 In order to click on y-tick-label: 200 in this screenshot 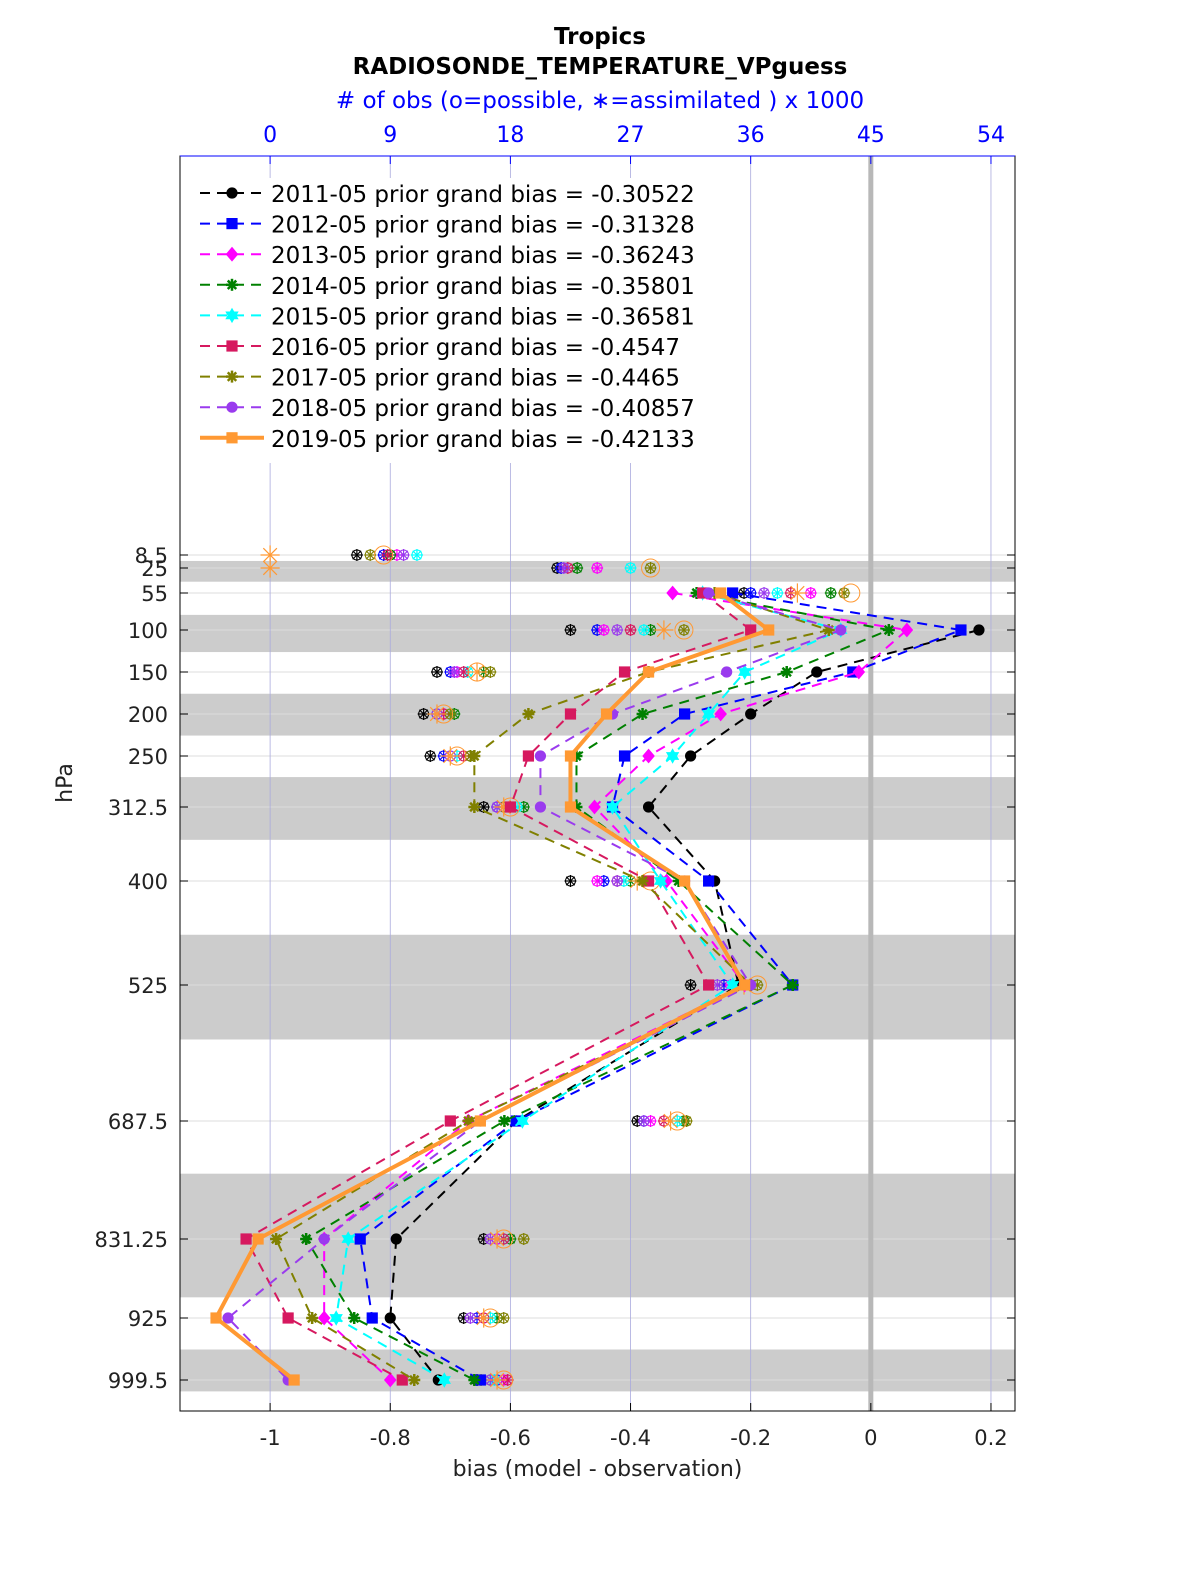, I will do `click(148, 715)`.